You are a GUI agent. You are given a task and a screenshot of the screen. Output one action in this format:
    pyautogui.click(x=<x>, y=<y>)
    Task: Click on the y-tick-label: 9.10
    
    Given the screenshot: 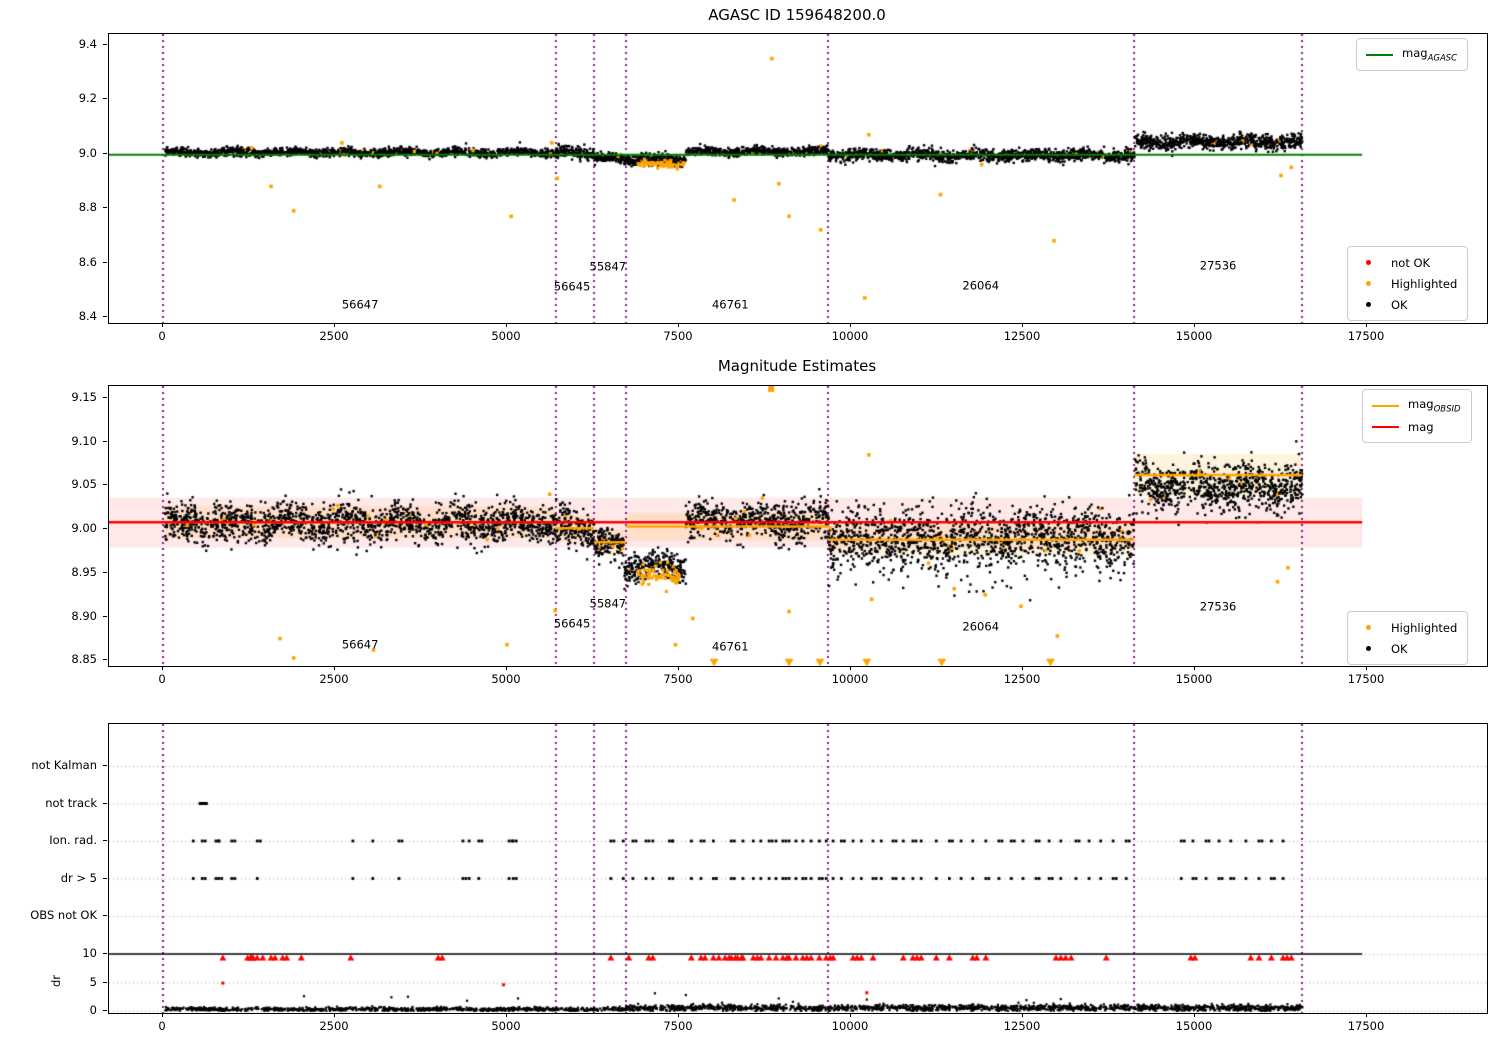 What is the action you would take?
    pyautogui.click(x=84, y=440)
    